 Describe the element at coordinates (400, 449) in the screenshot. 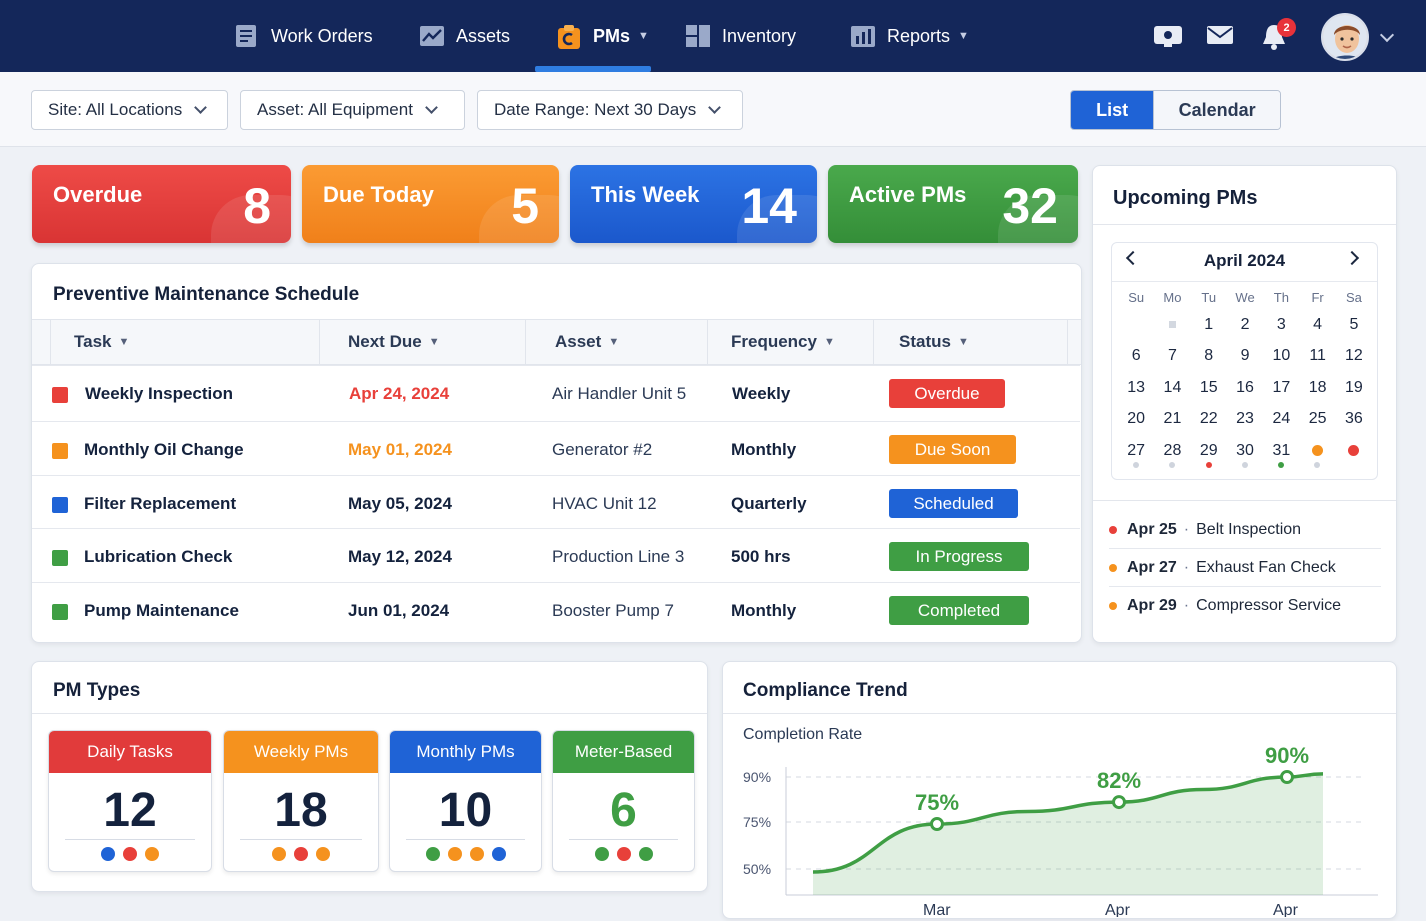

I see `next-due-date: May 01, 2024` at that location.